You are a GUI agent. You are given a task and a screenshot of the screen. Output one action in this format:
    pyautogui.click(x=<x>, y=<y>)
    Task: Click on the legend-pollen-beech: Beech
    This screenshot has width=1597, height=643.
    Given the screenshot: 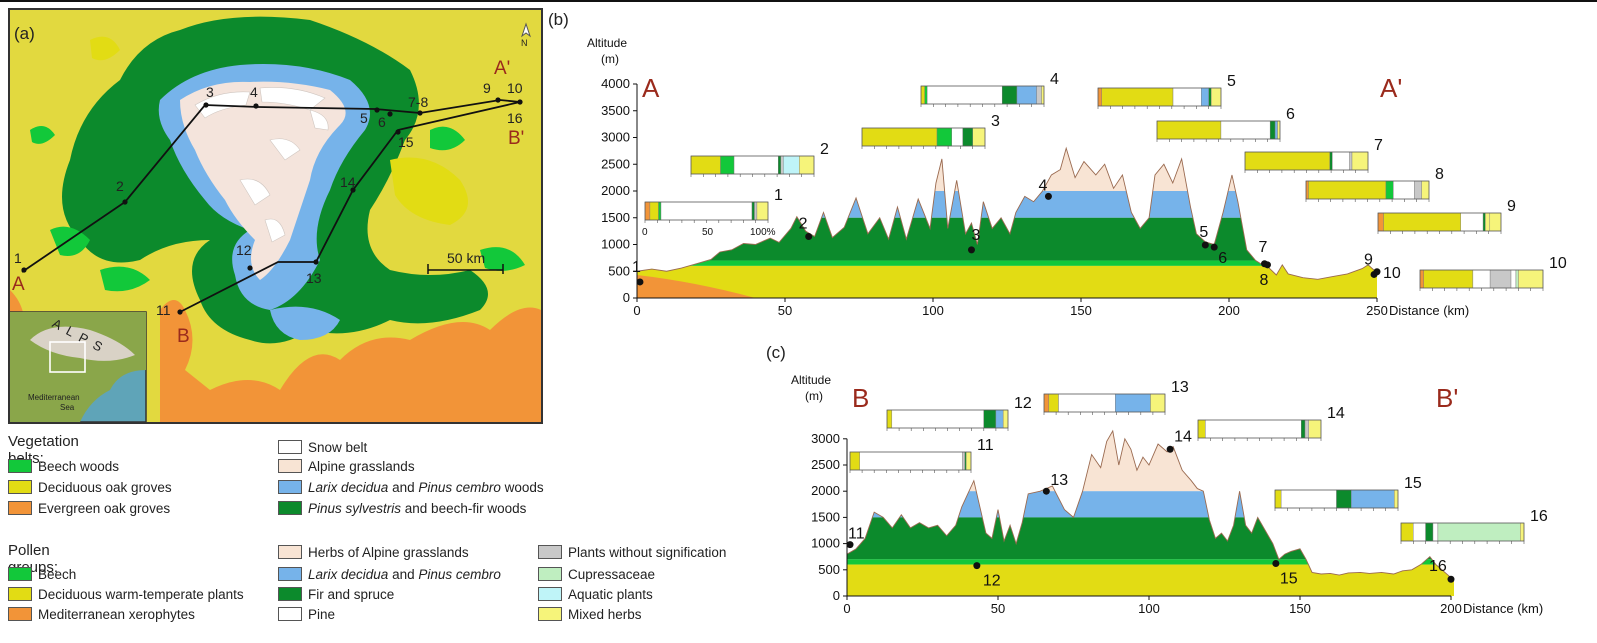 What is the action you would take?
    pyautogui.click(x=42, y=574)
    